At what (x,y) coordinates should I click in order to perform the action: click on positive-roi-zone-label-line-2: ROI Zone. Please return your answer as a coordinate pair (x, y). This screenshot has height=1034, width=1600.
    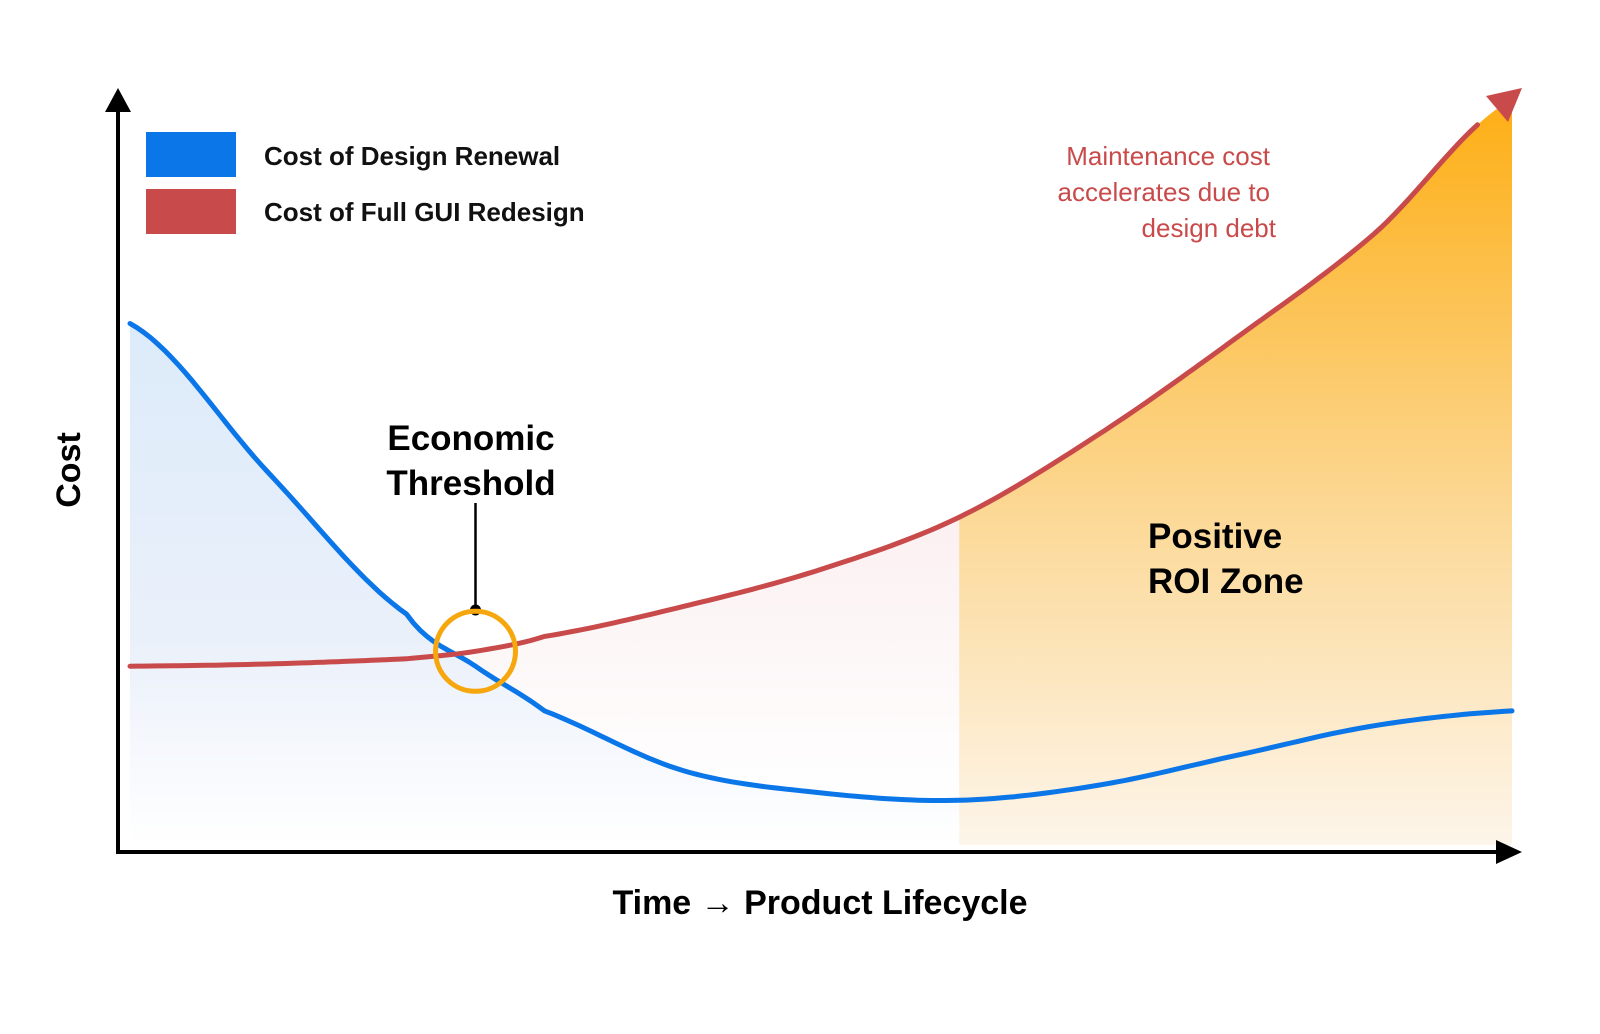
    Looking at the image, I should click on (1226, 581).